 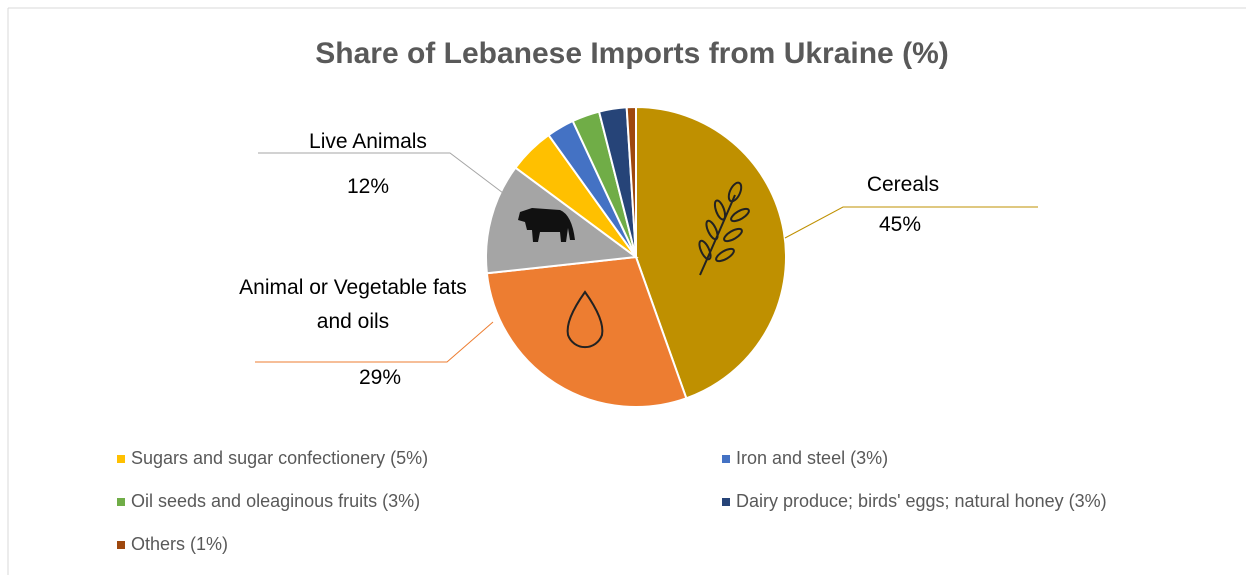 I want to click on legend-label: Others (1%), so click(x=179, y=544).